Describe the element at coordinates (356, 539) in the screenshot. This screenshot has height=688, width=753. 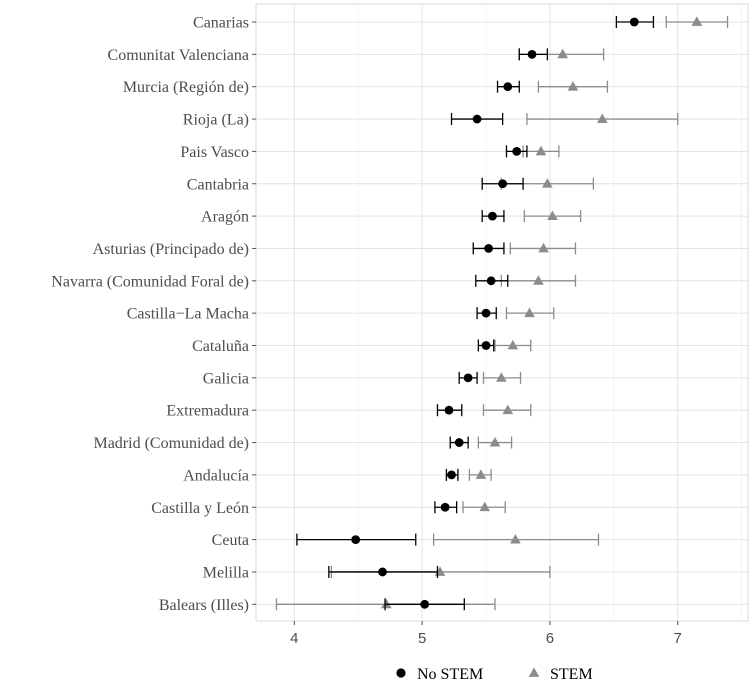
I see `point-no-stem-ceuta` at that location.